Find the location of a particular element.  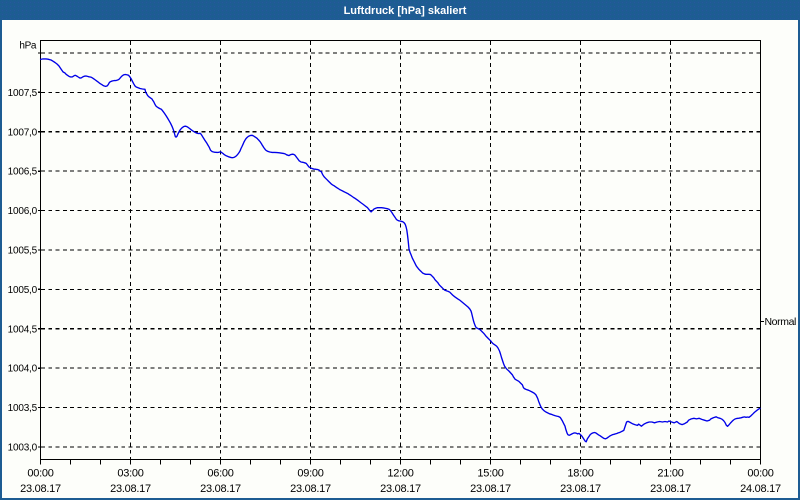

svg-text: 18:00 is located at coordinates (580, 474).